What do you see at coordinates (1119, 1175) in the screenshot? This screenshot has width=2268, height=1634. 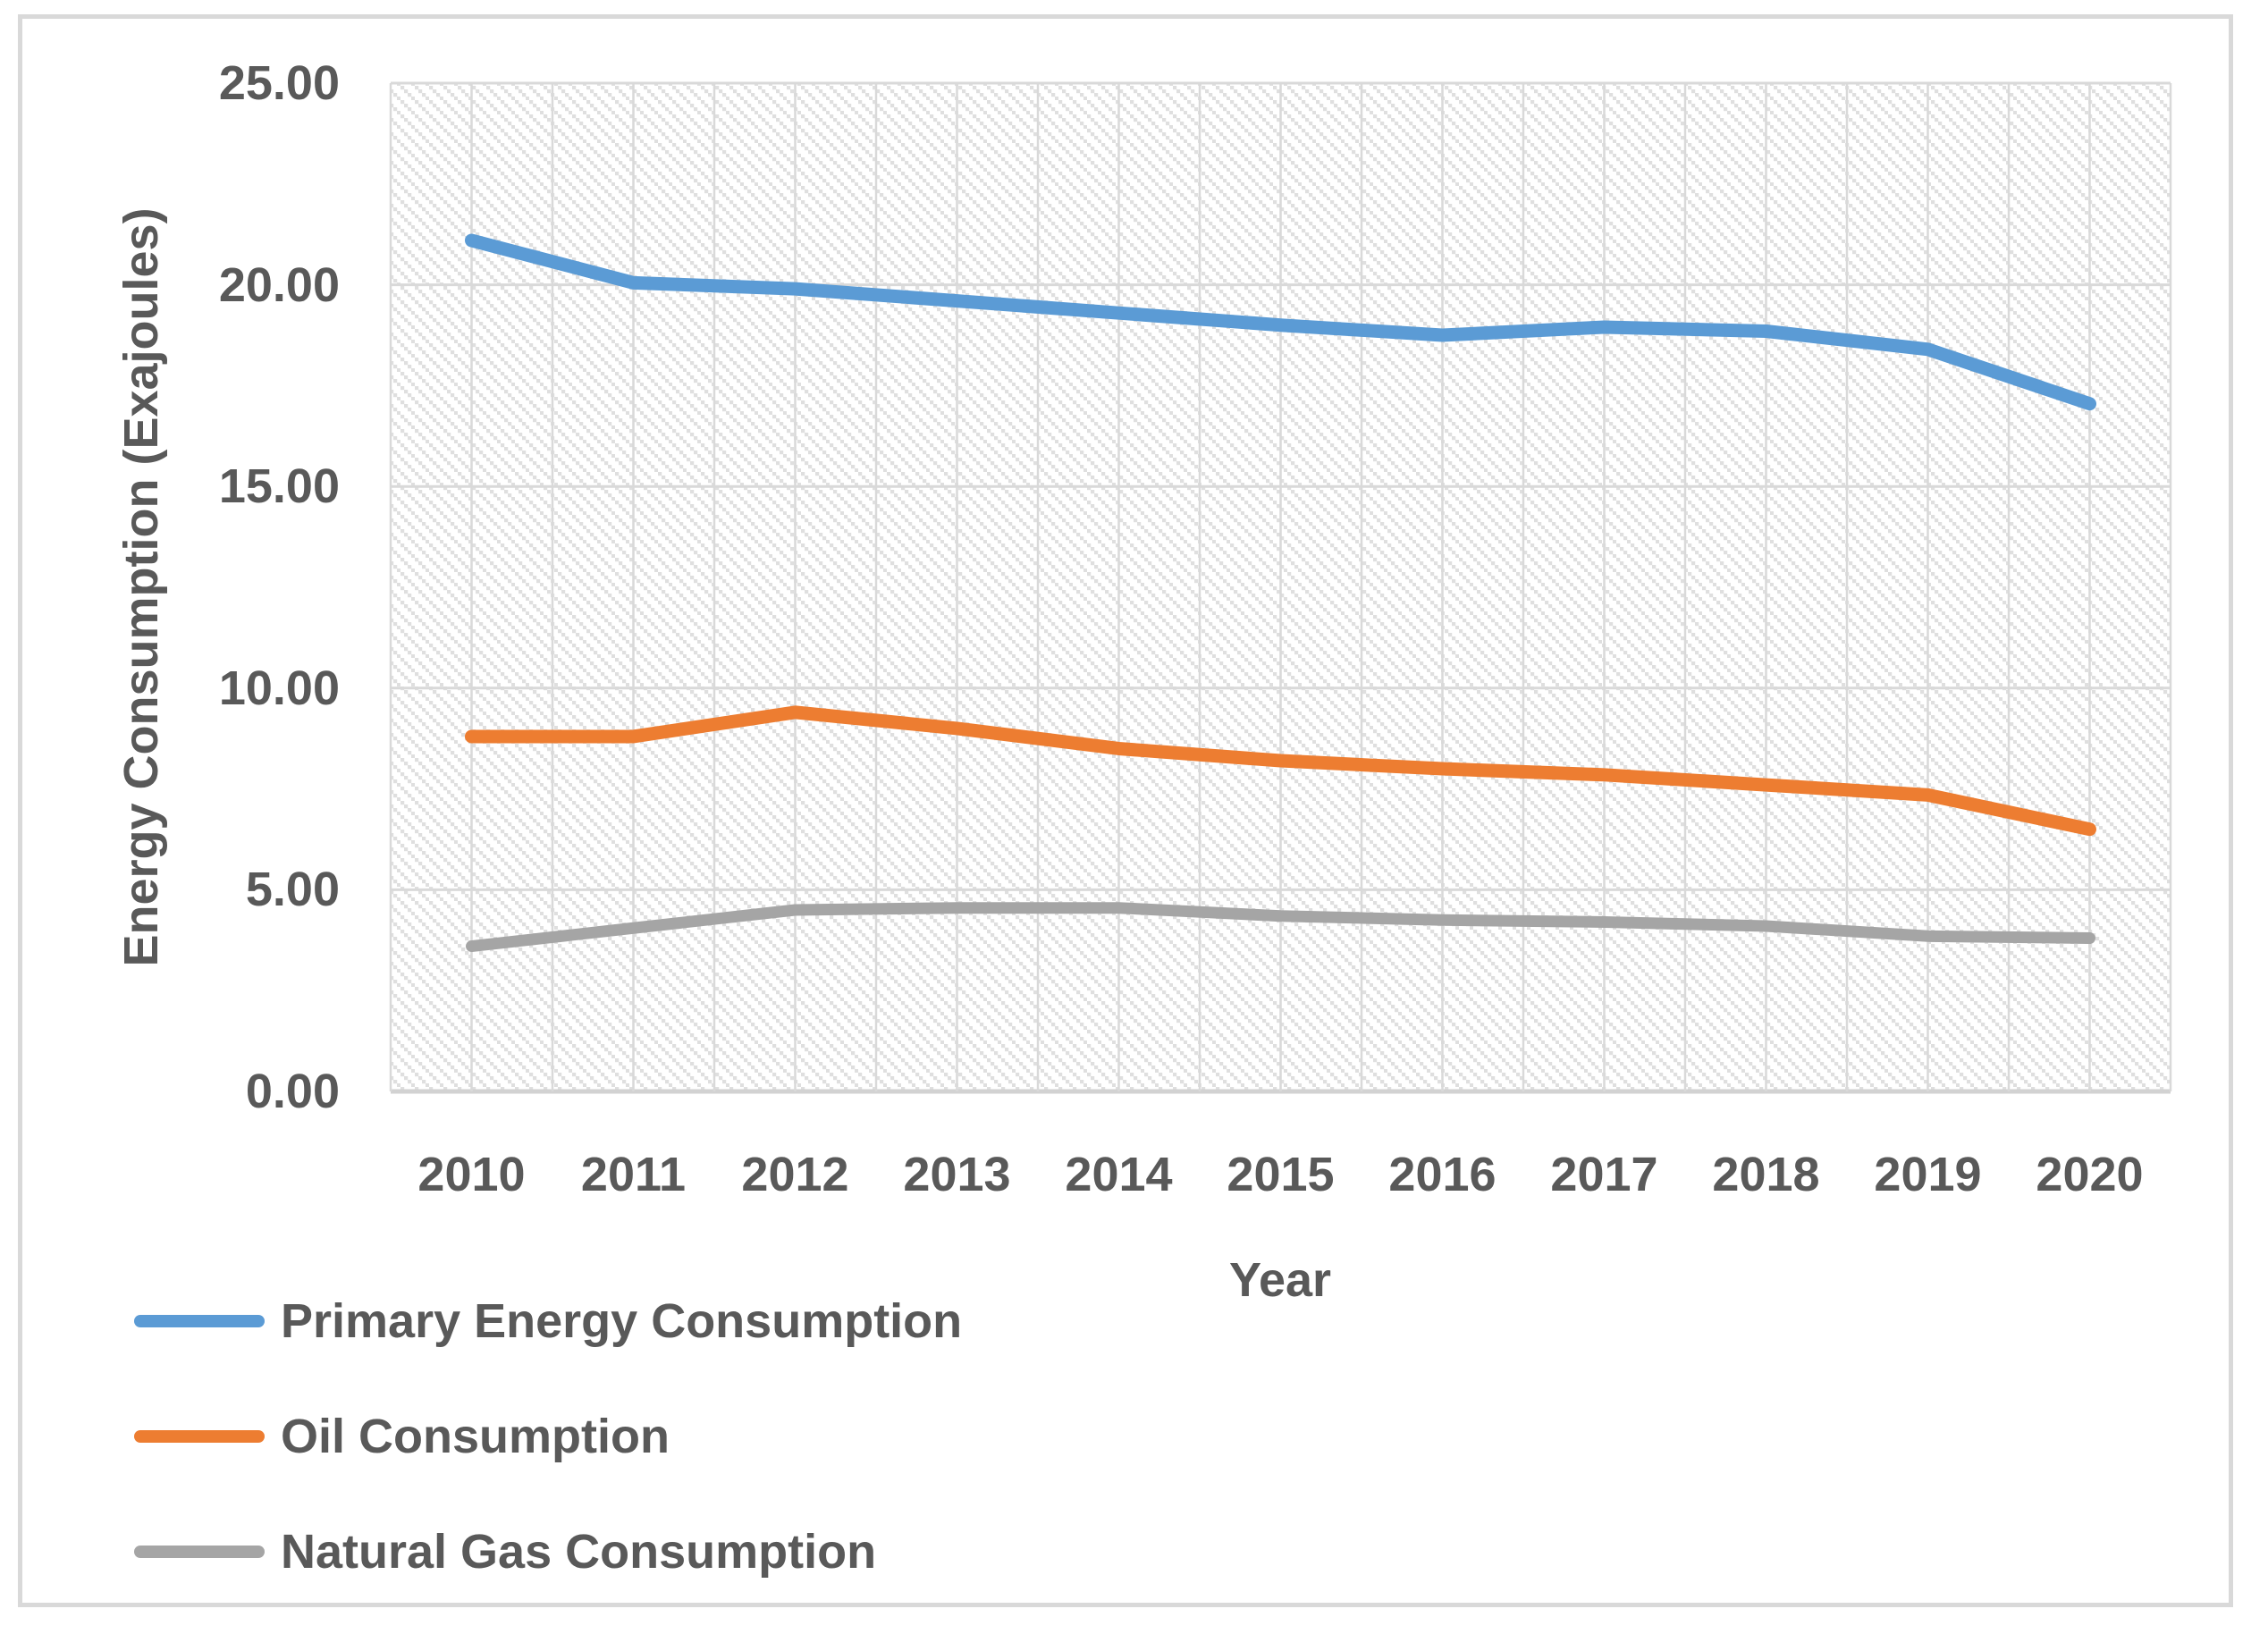 I see `x-tick-label: 2014` at bounding box center [1119, 1175].